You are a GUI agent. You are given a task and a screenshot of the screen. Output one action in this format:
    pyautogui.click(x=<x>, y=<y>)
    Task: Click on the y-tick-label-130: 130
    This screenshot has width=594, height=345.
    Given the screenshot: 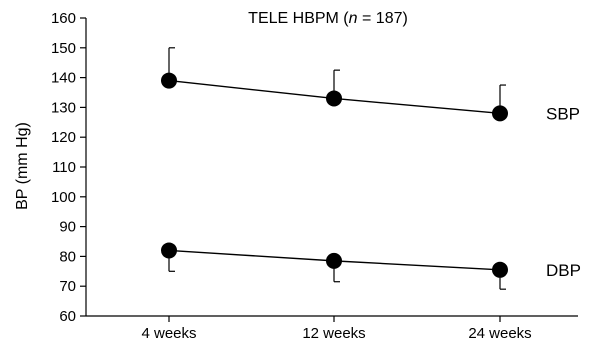 What is the action you would take?
    pyautogui.click(x=63, y=107)
    